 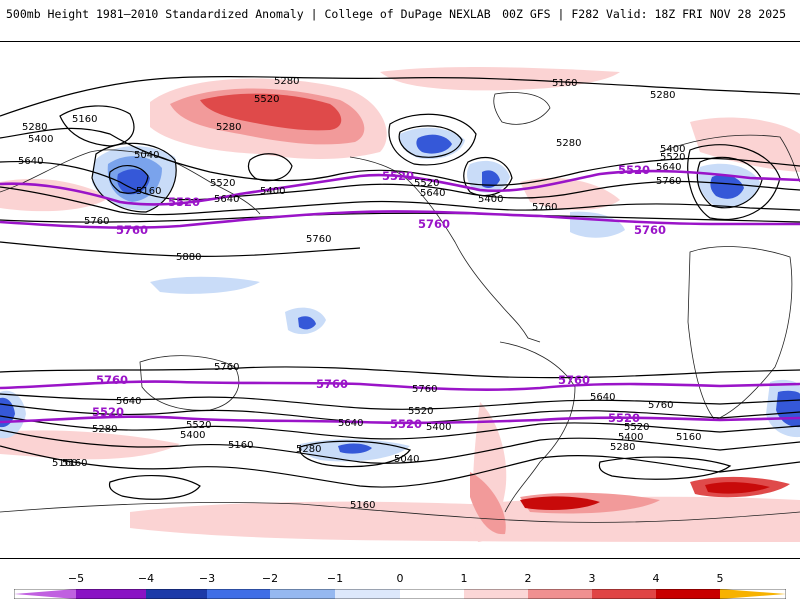 What do you see at coordinates (205, 285) in the screenshot?
I see `anomaly-neg-north-pacific-south` at bounding box center [205, 285].